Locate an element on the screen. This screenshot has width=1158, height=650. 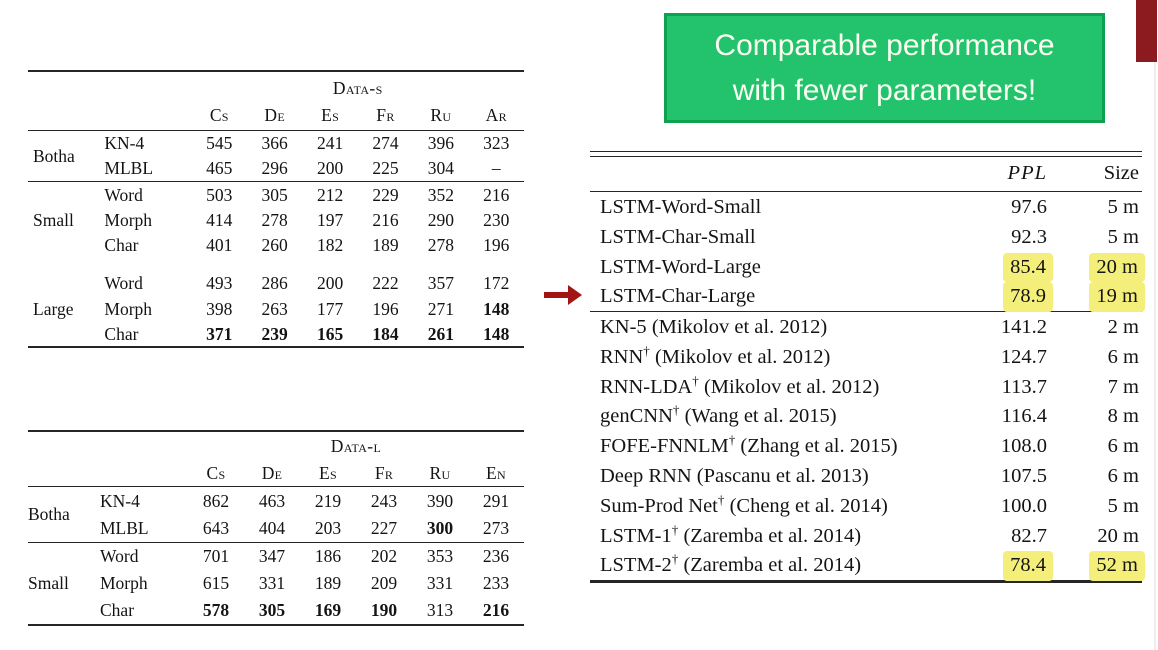
ppl-cell: 141.2 is located at coordinates (988, 327).